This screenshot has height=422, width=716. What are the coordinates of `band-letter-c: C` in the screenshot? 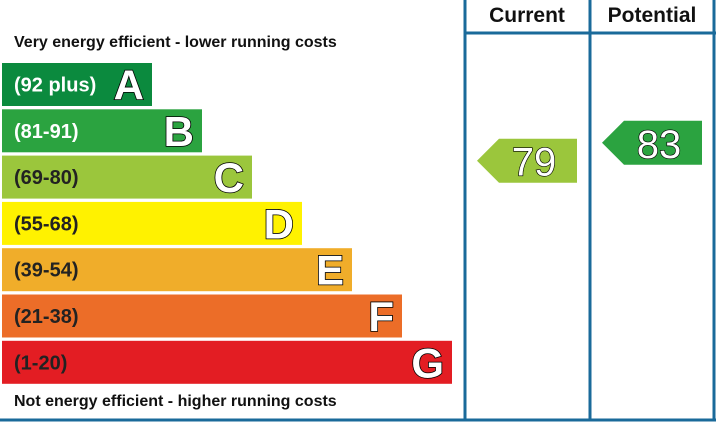 It's located at (229, 177).